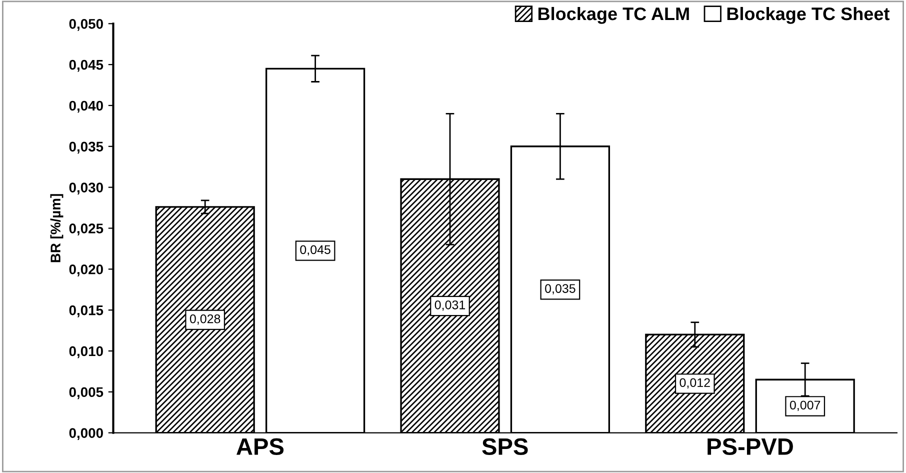 Image resolution: width=906 pixels, height=473 pixels. I want to click on data-label: 0,045, so click(315, 250).